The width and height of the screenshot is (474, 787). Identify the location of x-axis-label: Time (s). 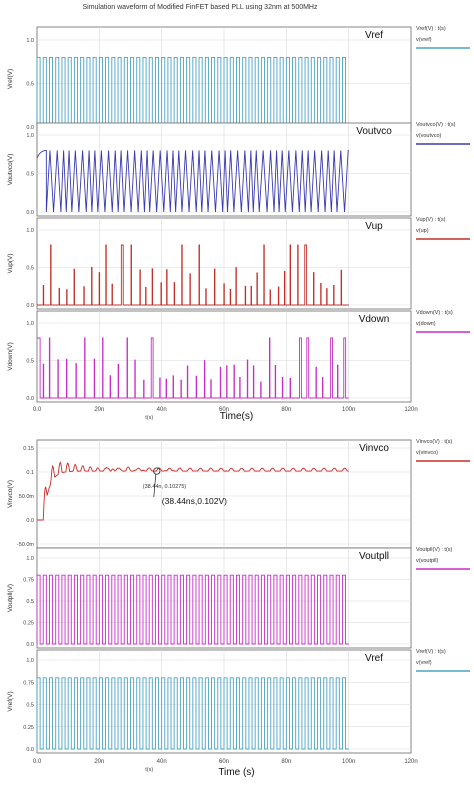
(236, 772).